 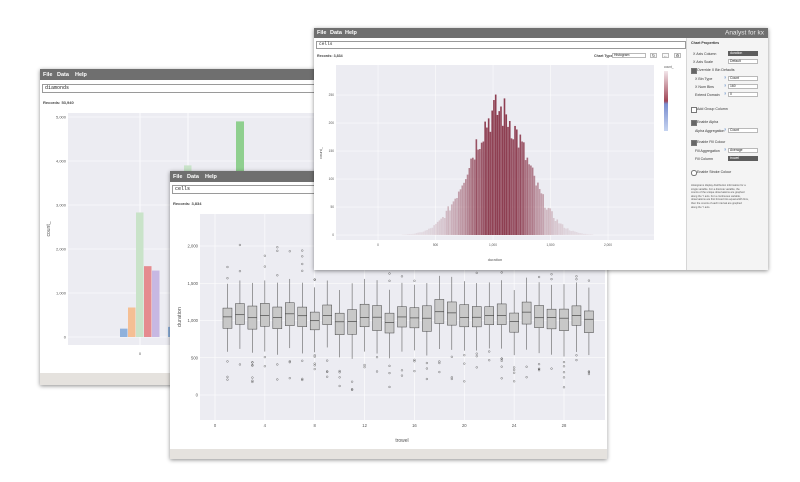 What do you see at coordinates (743, 94) in the screenshot?
I see `extend-domain-input: 0` at bounding box center [743, 94].